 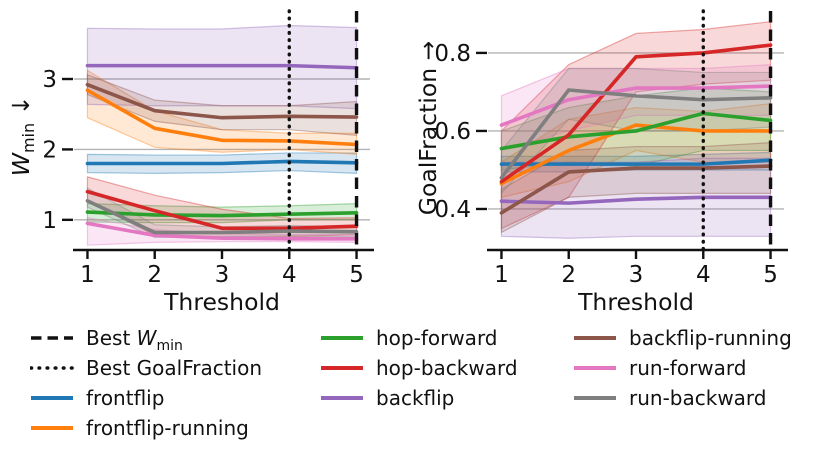 I want to click on legend-column-3: backflip-running run-forward run-backward, so click(x=682, y=368).